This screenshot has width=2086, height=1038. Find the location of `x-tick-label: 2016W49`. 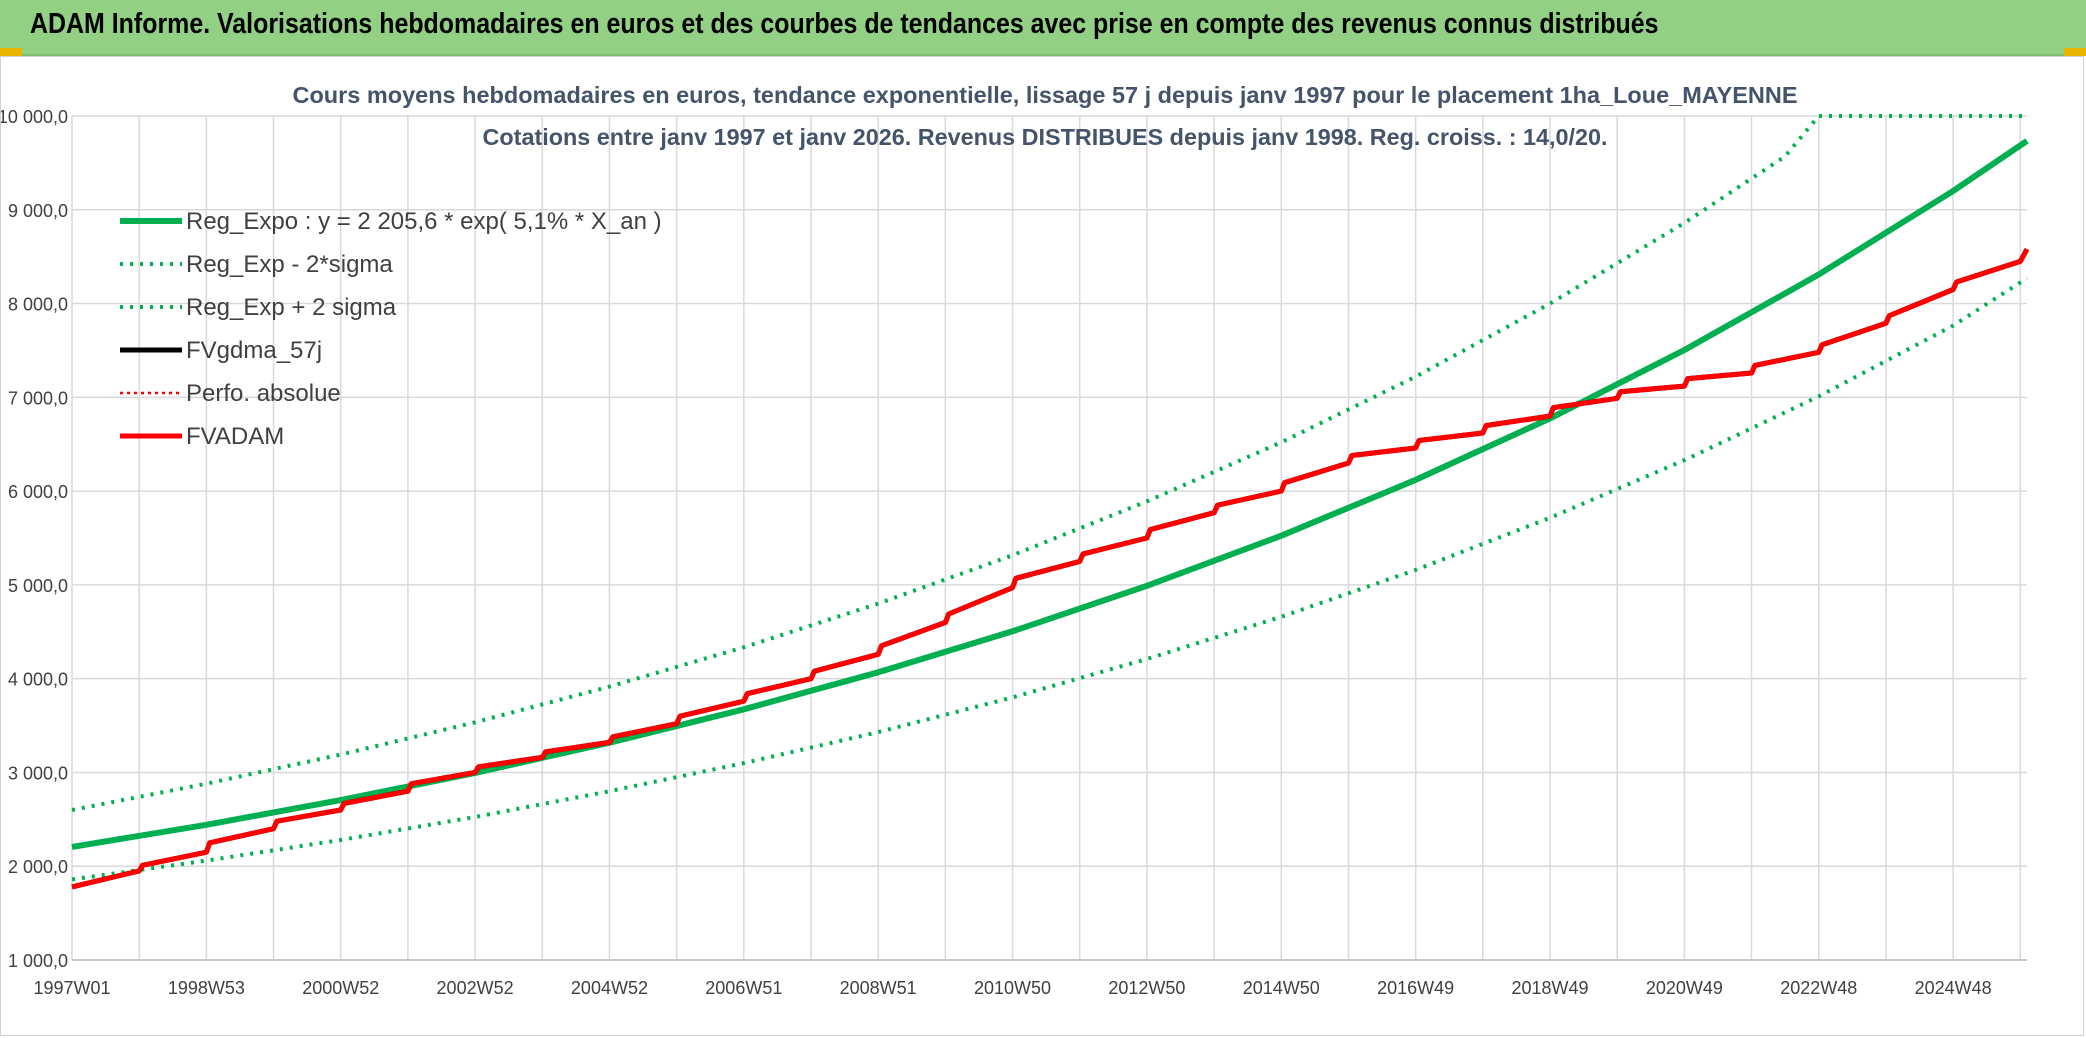

x-tick-label: 2016W49 is located at coordinates (1415, 988).